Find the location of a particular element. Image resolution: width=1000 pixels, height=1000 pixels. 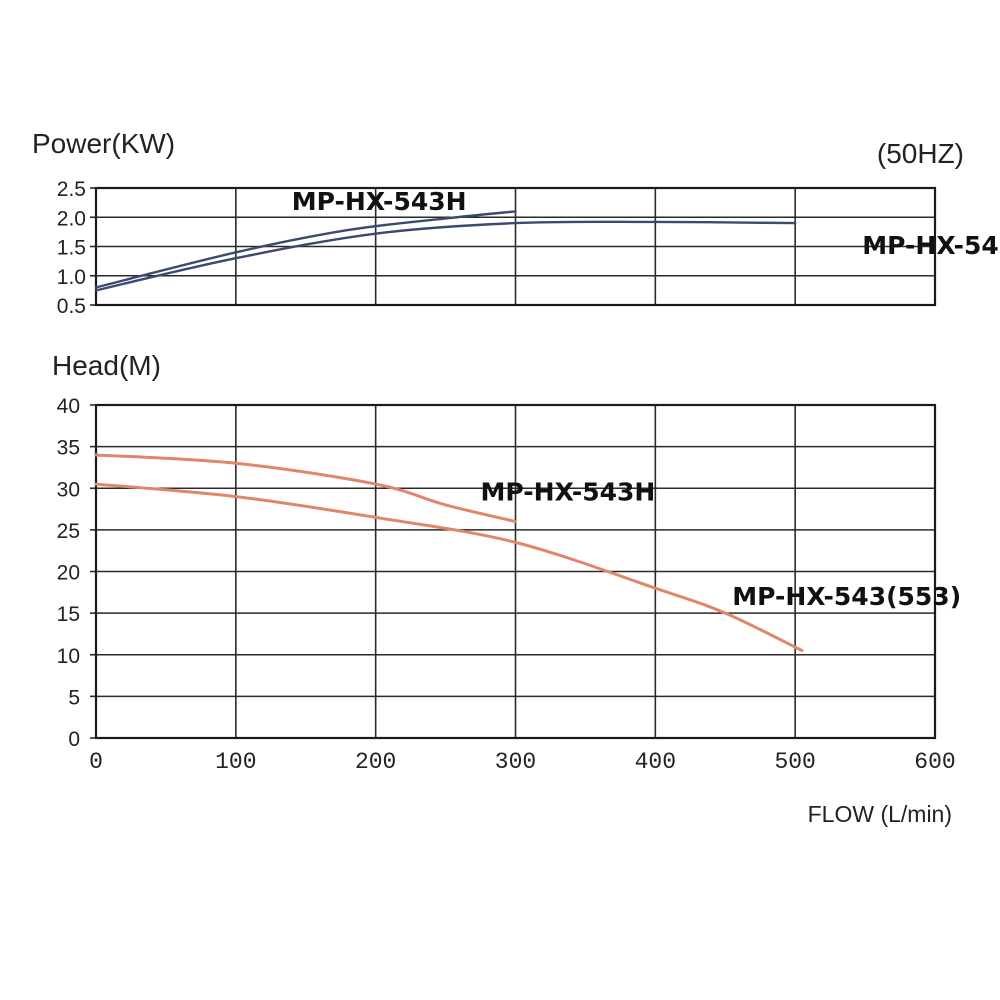

power-panel: 2.5 2.0 1.5 1.0 0.5 MP-HX-543H MP-HX-543(553) is located at coordinates (528, 248).